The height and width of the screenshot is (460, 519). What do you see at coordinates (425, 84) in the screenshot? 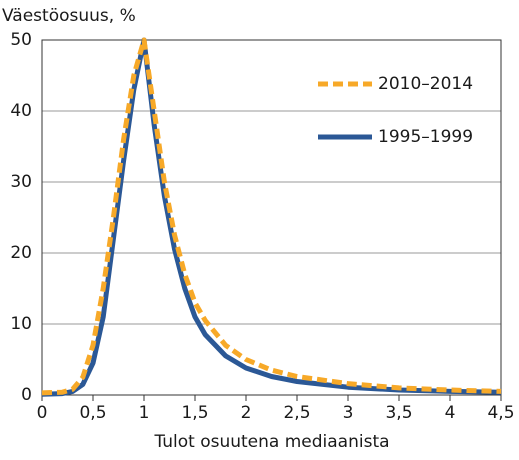
I see `legend-label: 2010–2014` at bounding box center [425, 84].